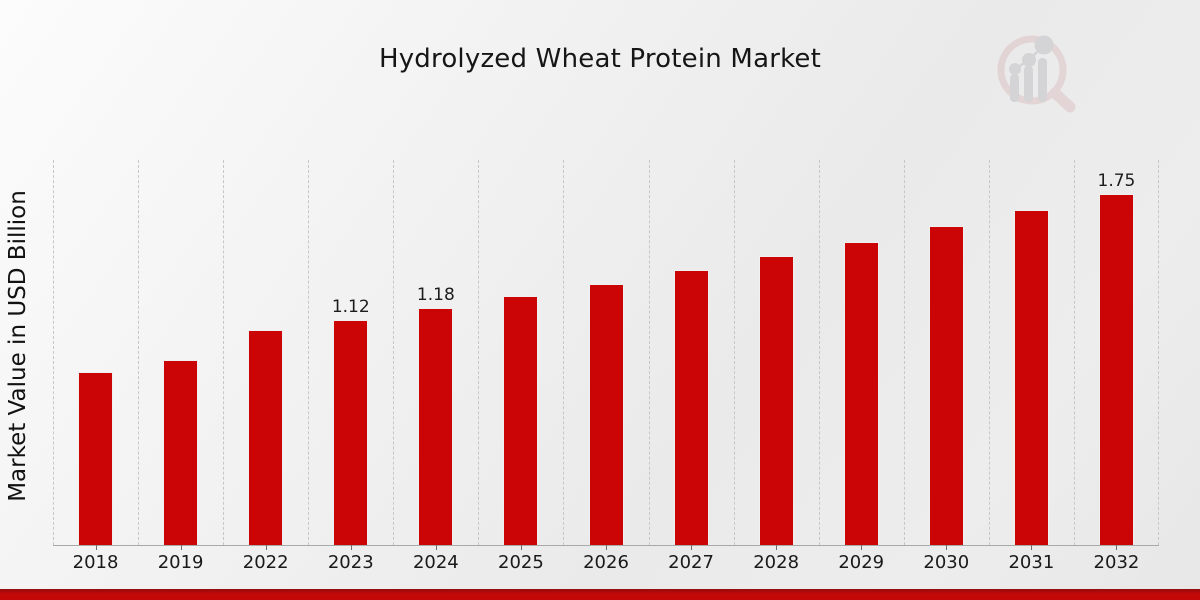 This screenshot has height=600, width=1200. What do you see at coordinates (1116, 369) in the screenshot?
I see `bar-2032` at bounding box center [1116, 369].